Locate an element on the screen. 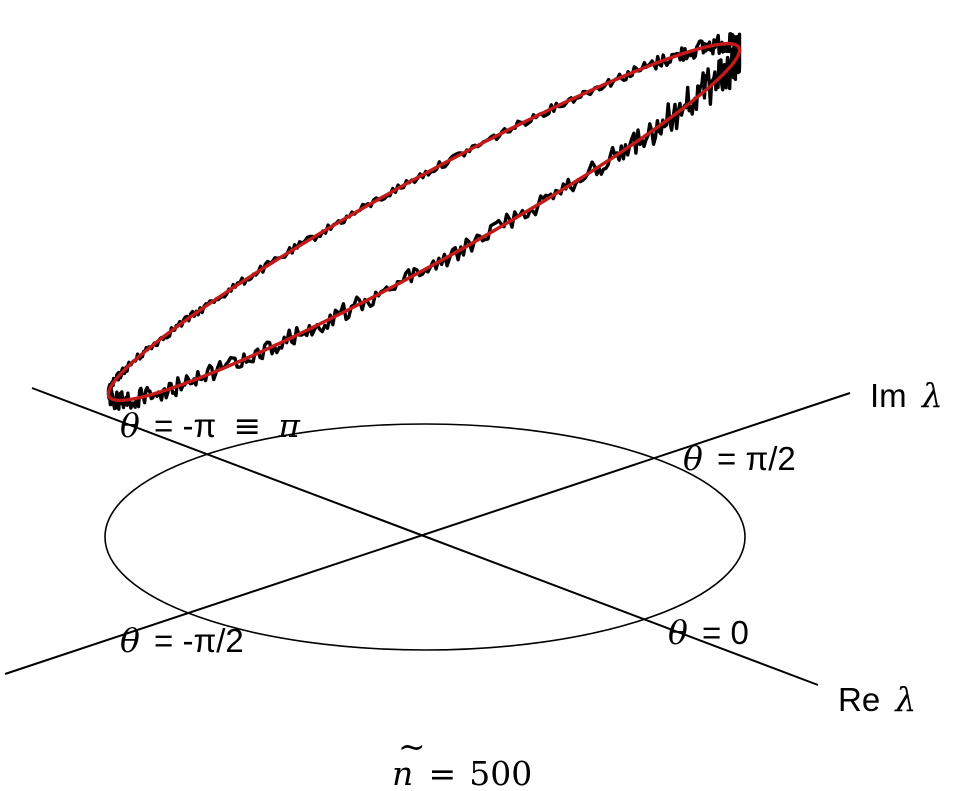 This screenshot has height=791, width=954. real-axis-prefix: Re is located at coordinates (859, 699).